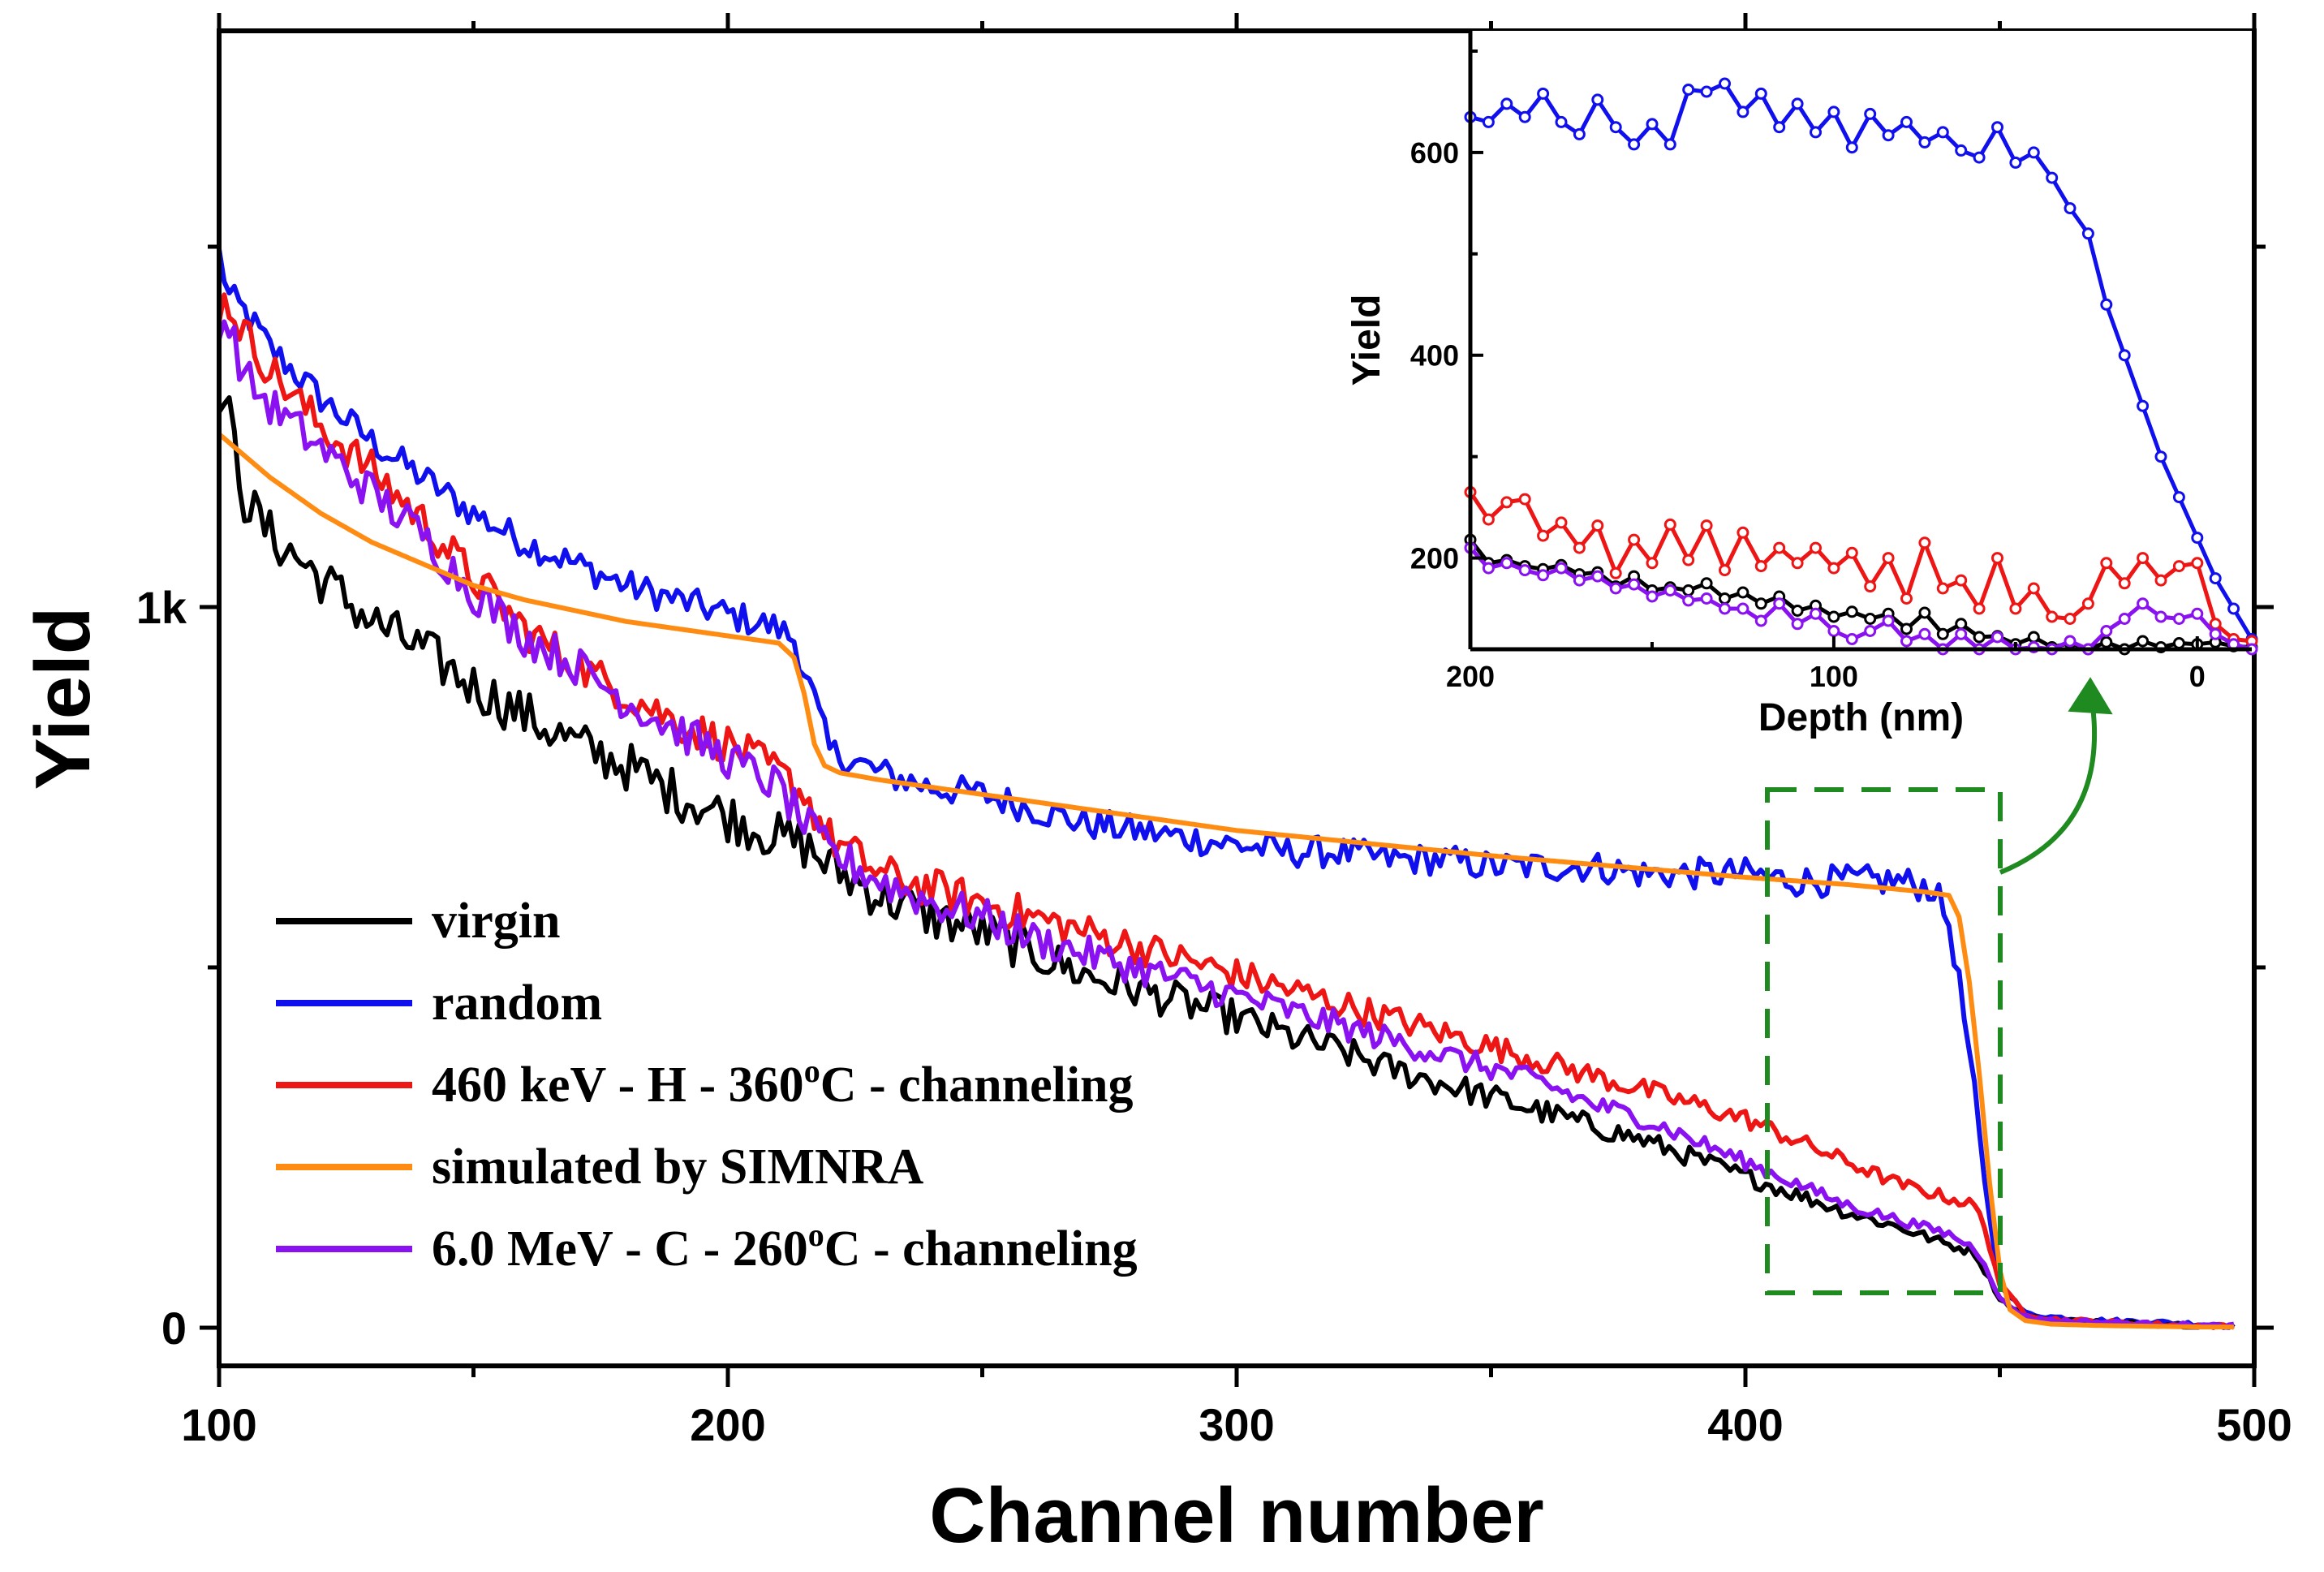  Describe the element at coordinates (1236, 1424) in the screenshot. I see `x-tick-label: 300` at that location.